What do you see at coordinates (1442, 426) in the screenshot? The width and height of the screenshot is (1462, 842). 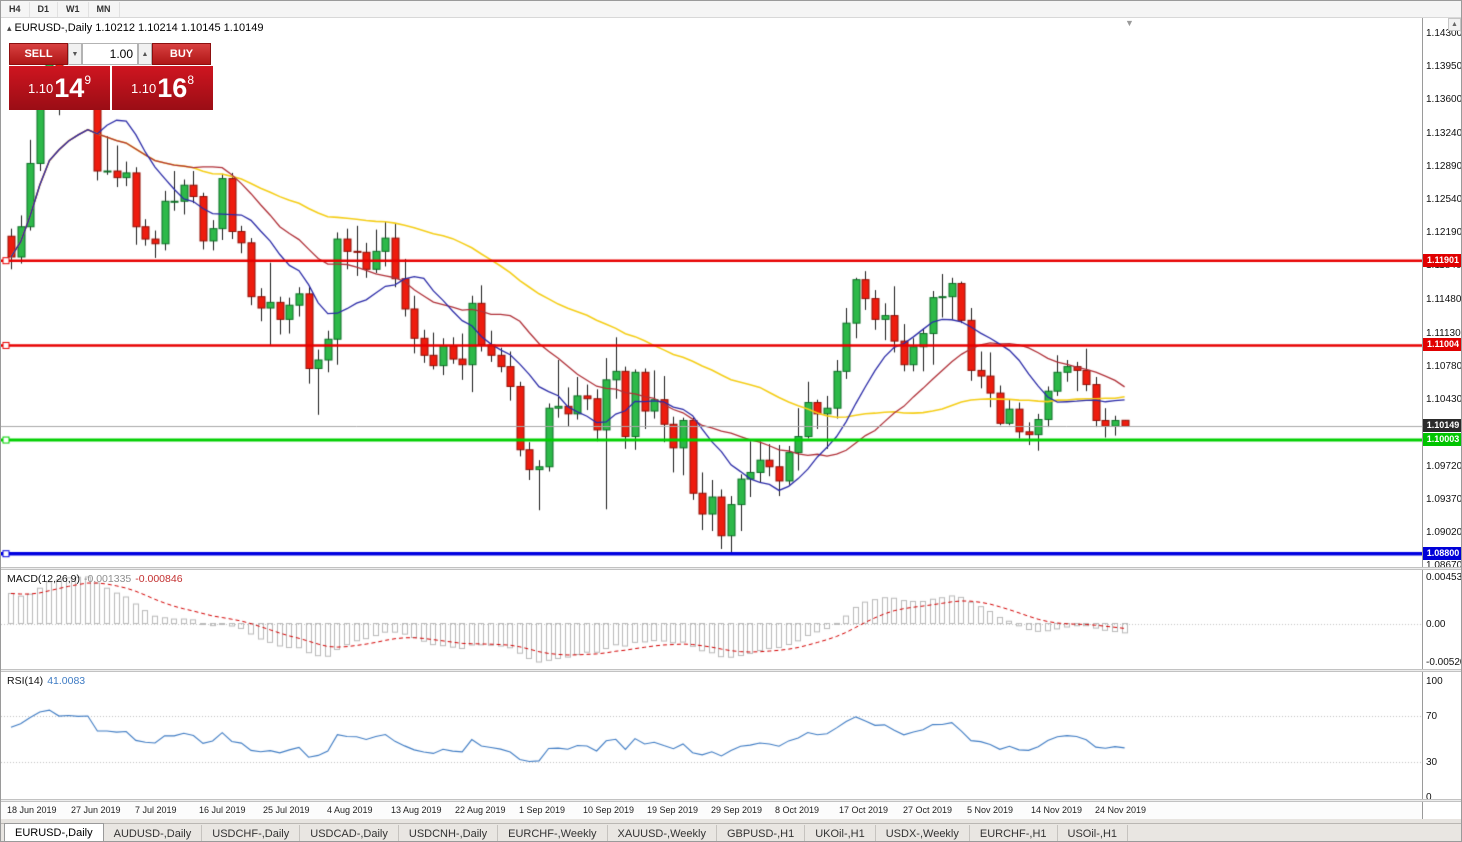 I see `bid-price-tag: 1.10149` at bounding box center [1442, 426].